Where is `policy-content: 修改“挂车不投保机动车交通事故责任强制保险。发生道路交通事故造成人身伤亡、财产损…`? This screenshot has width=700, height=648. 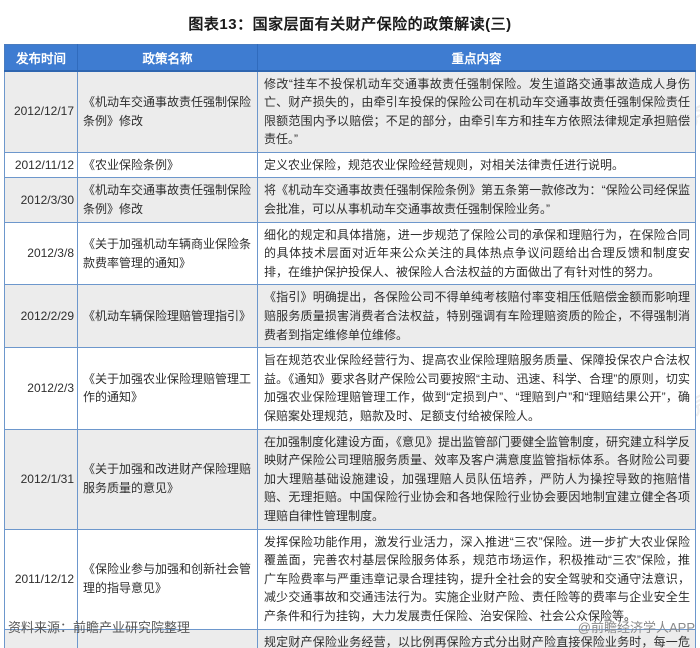
policy-content: 修改“挂车不投保机动车交通事故责任强制保险。发生道路交通事故造成人身伤亡、财产损… is located at coordinates (476, 111).